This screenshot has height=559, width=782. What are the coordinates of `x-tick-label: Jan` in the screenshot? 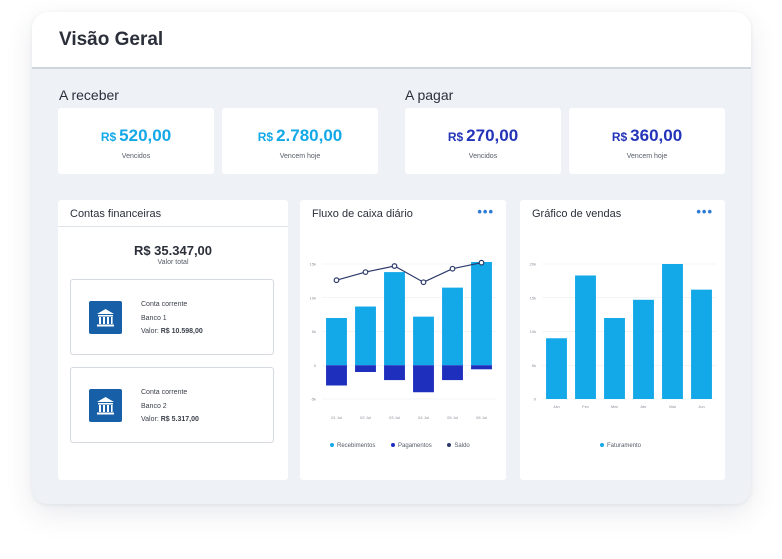 It's located at (556, 406).